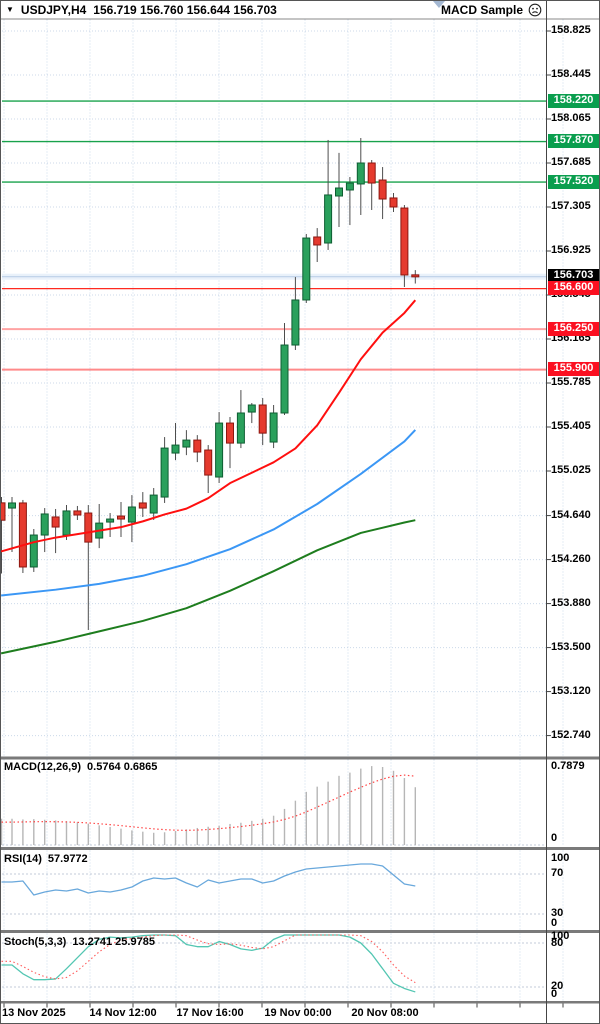 The height and width of the screenshot is (1024, 600). Describe the element at coordinates (571, 514) in the screenshot. I see `price-axis-tick-label: 154.640` at that location.